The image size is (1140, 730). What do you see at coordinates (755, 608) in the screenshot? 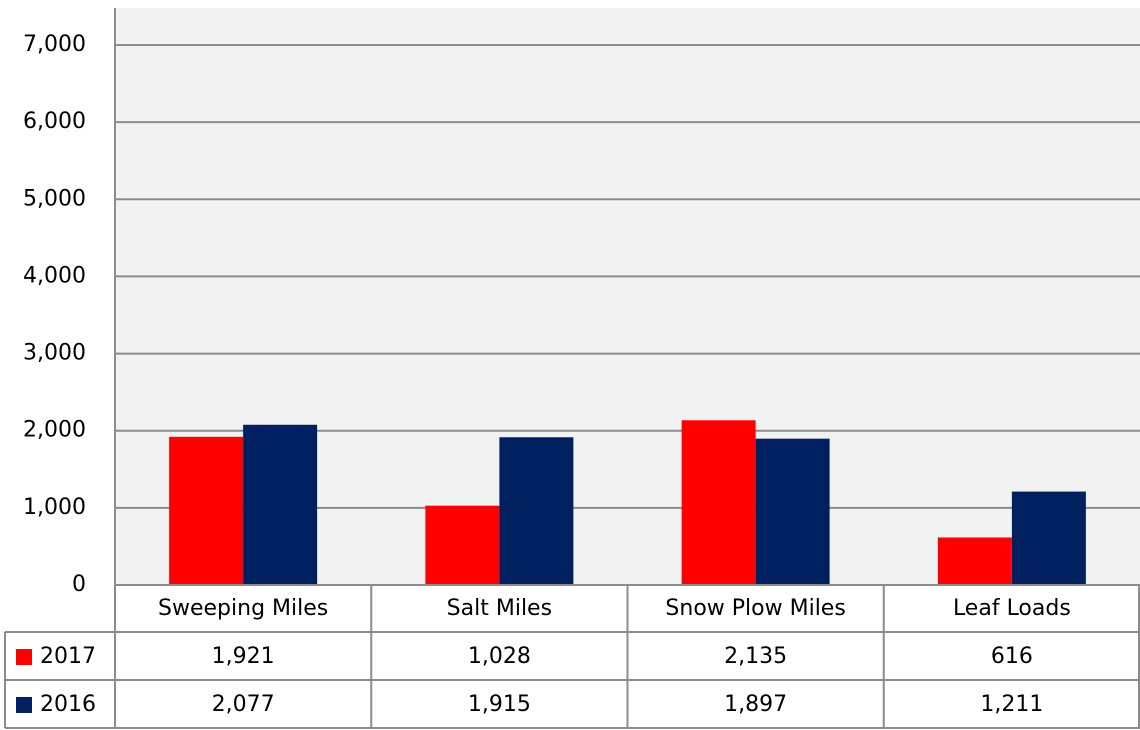
I see `category-label: Snow Plow Miles` at bounding box center [755, 608].